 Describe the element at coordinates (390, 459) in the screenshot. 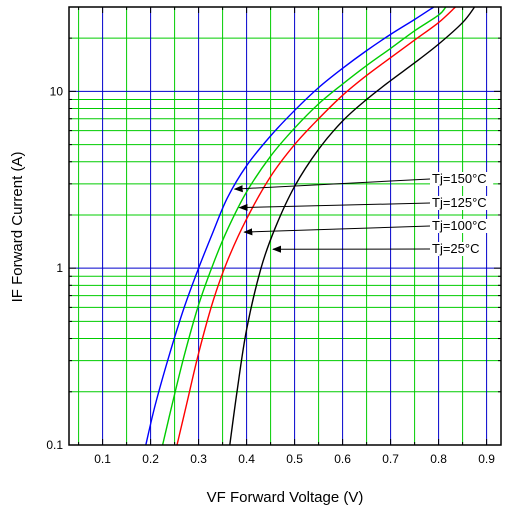

I see `x-tick-label: 0.7` at that location.